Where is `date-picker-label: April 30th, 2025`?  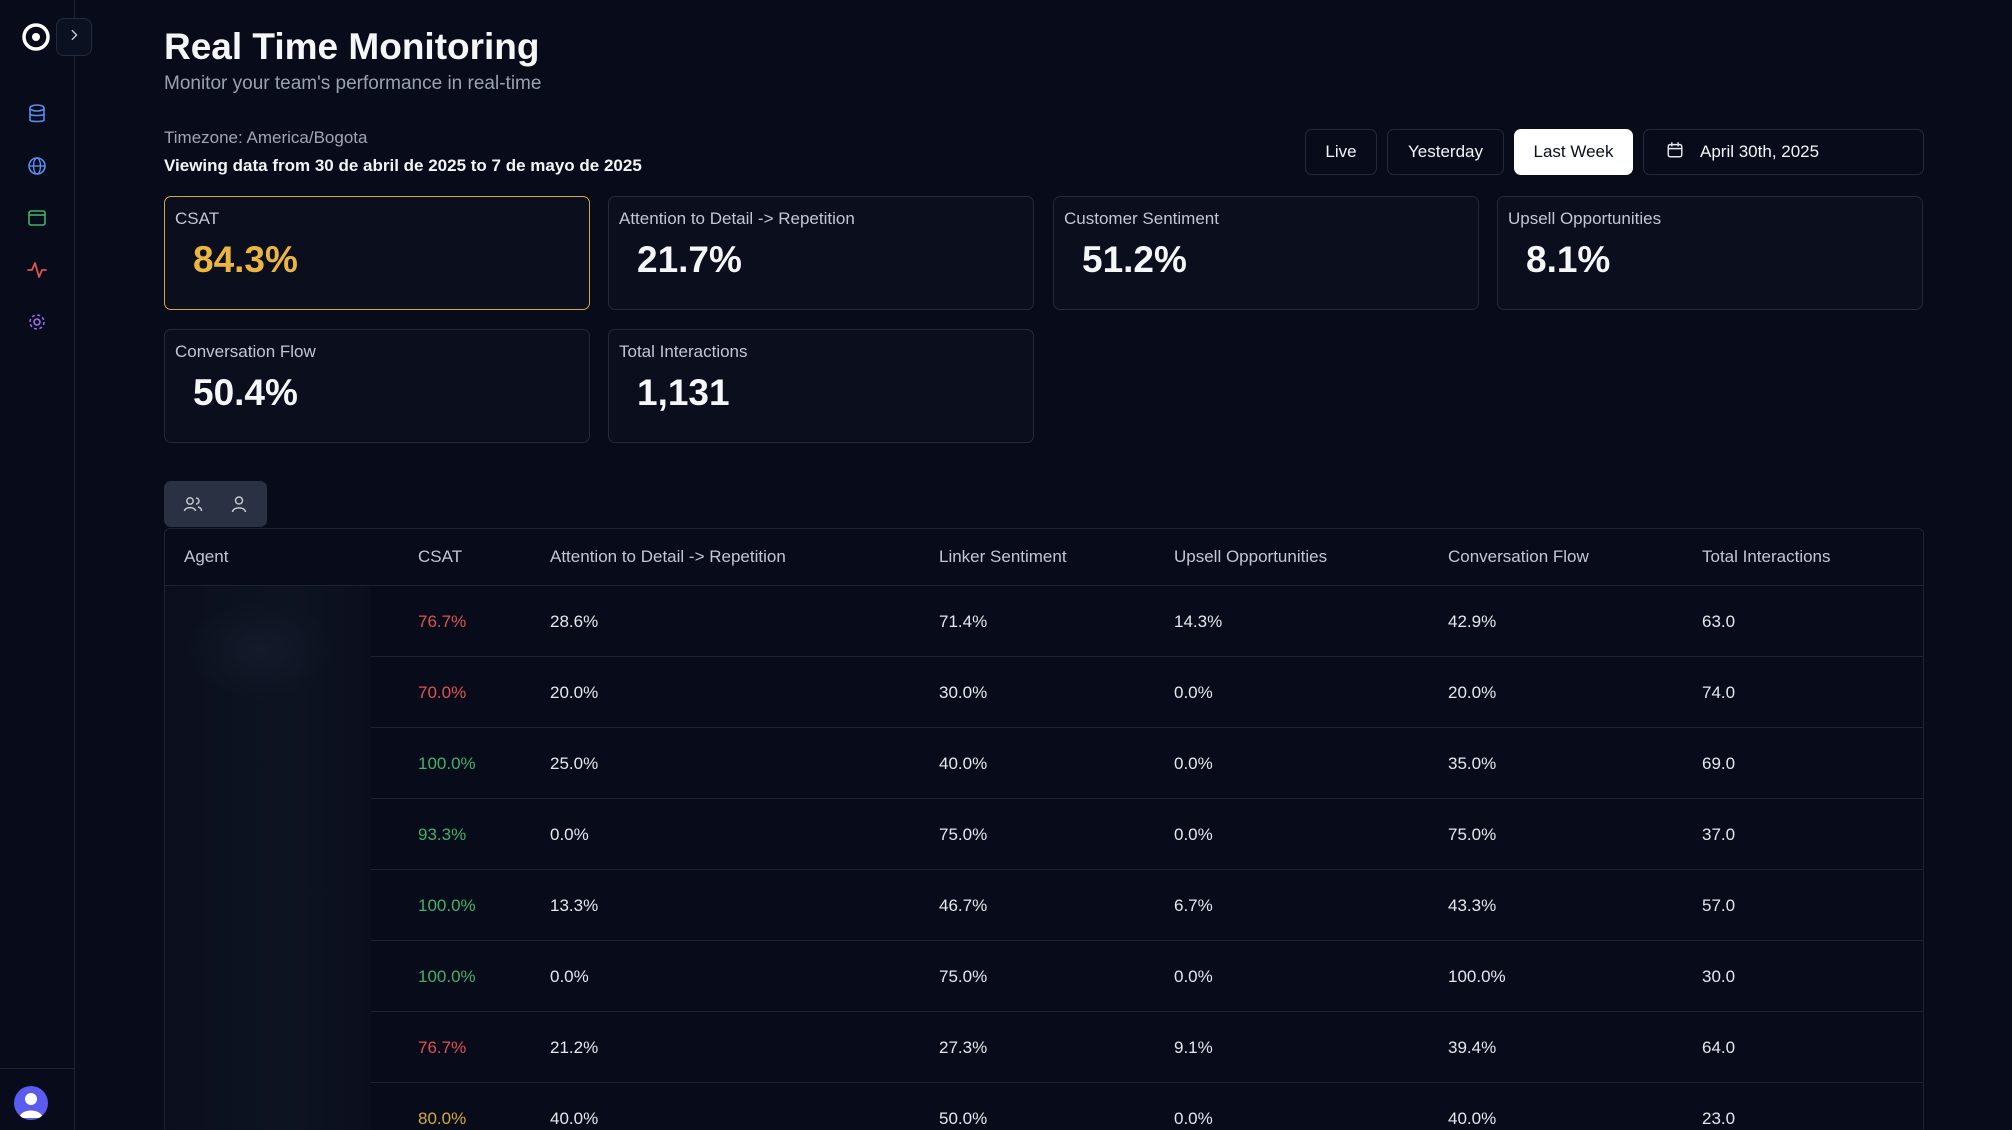 date-picker-label: April 30th, 2025 is located at coordinates (1760, 151).